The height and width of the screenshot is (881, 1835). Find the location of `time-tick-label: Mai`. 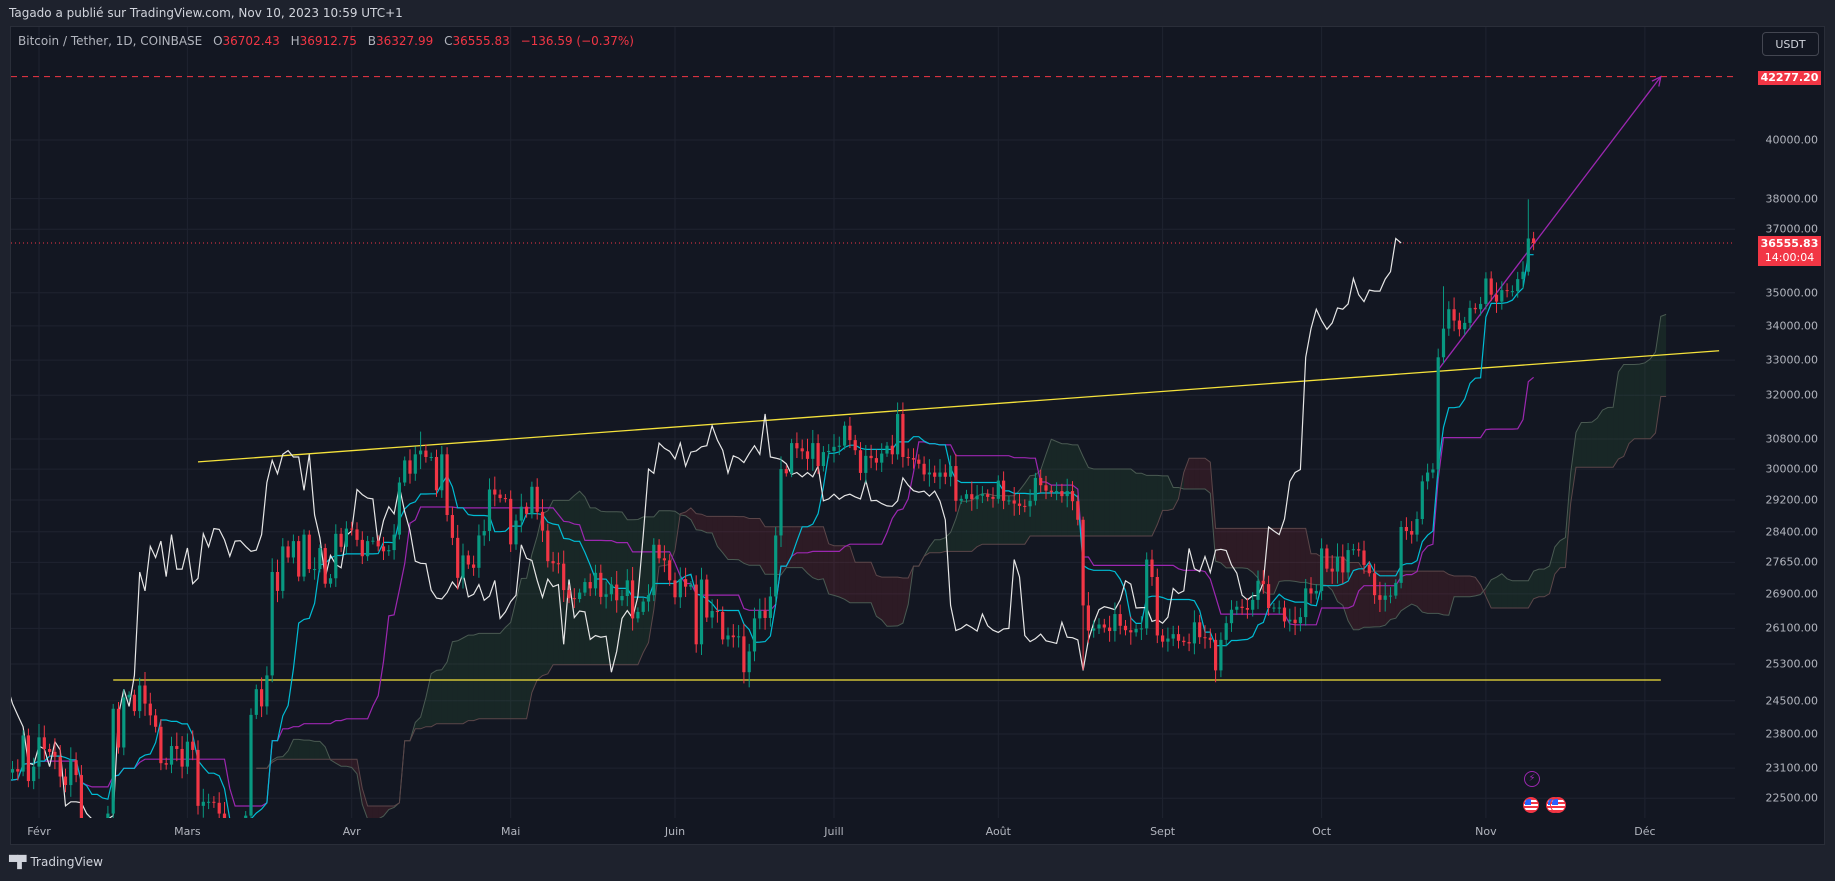

time-tick-label: Mai is located at coordinates (511, 831).